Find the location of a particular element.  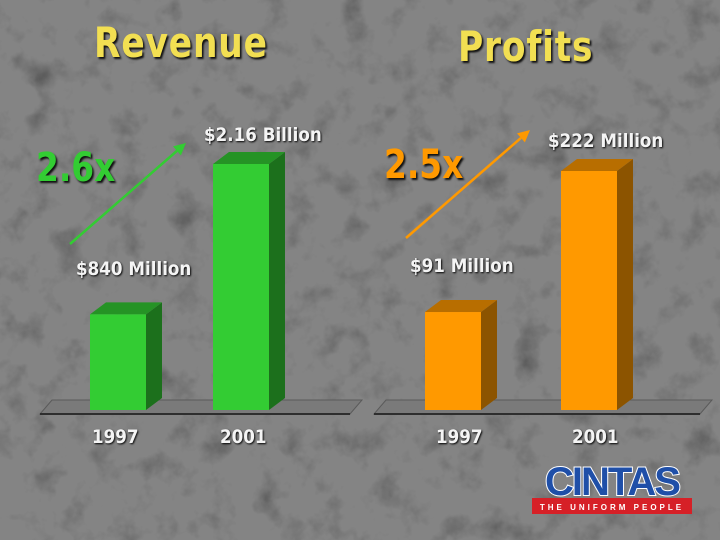

revenue-1997-category-label: 1997 is located at coordinates (115, 437).